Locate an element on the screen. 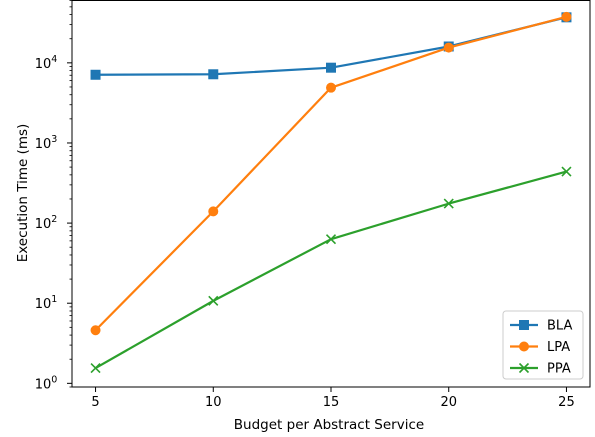 This screenshot has width=595, height=437. y-tick-label: 10³ is located at coordinates (46, 143).